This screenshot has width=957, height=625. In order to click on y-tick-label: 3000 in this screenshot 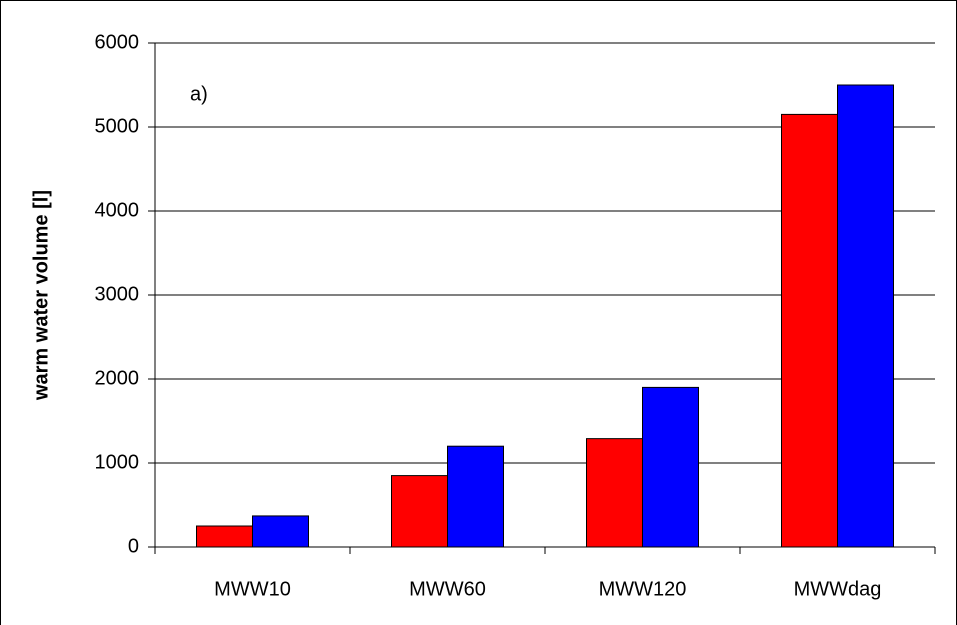, I will do `click(117, 294)`.